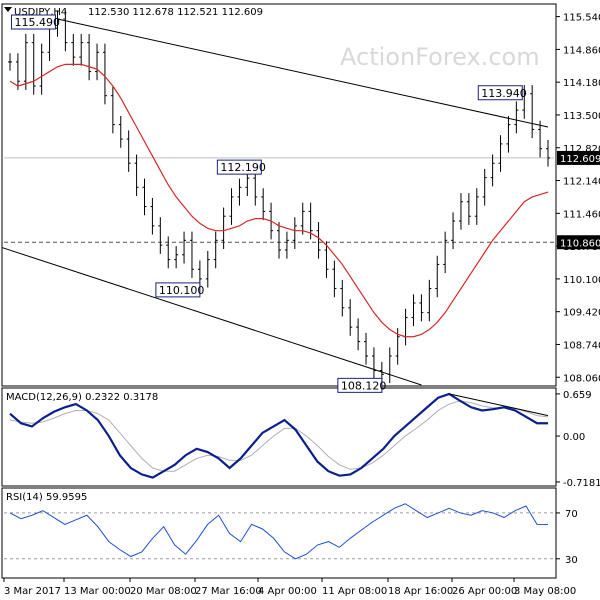 This screenshot has width=600, height=600. What do you see at coordinates (545, 591) in the screenshot?
I see `x-tick-label: 3 May 08:00` at bounding box center [545, 591].